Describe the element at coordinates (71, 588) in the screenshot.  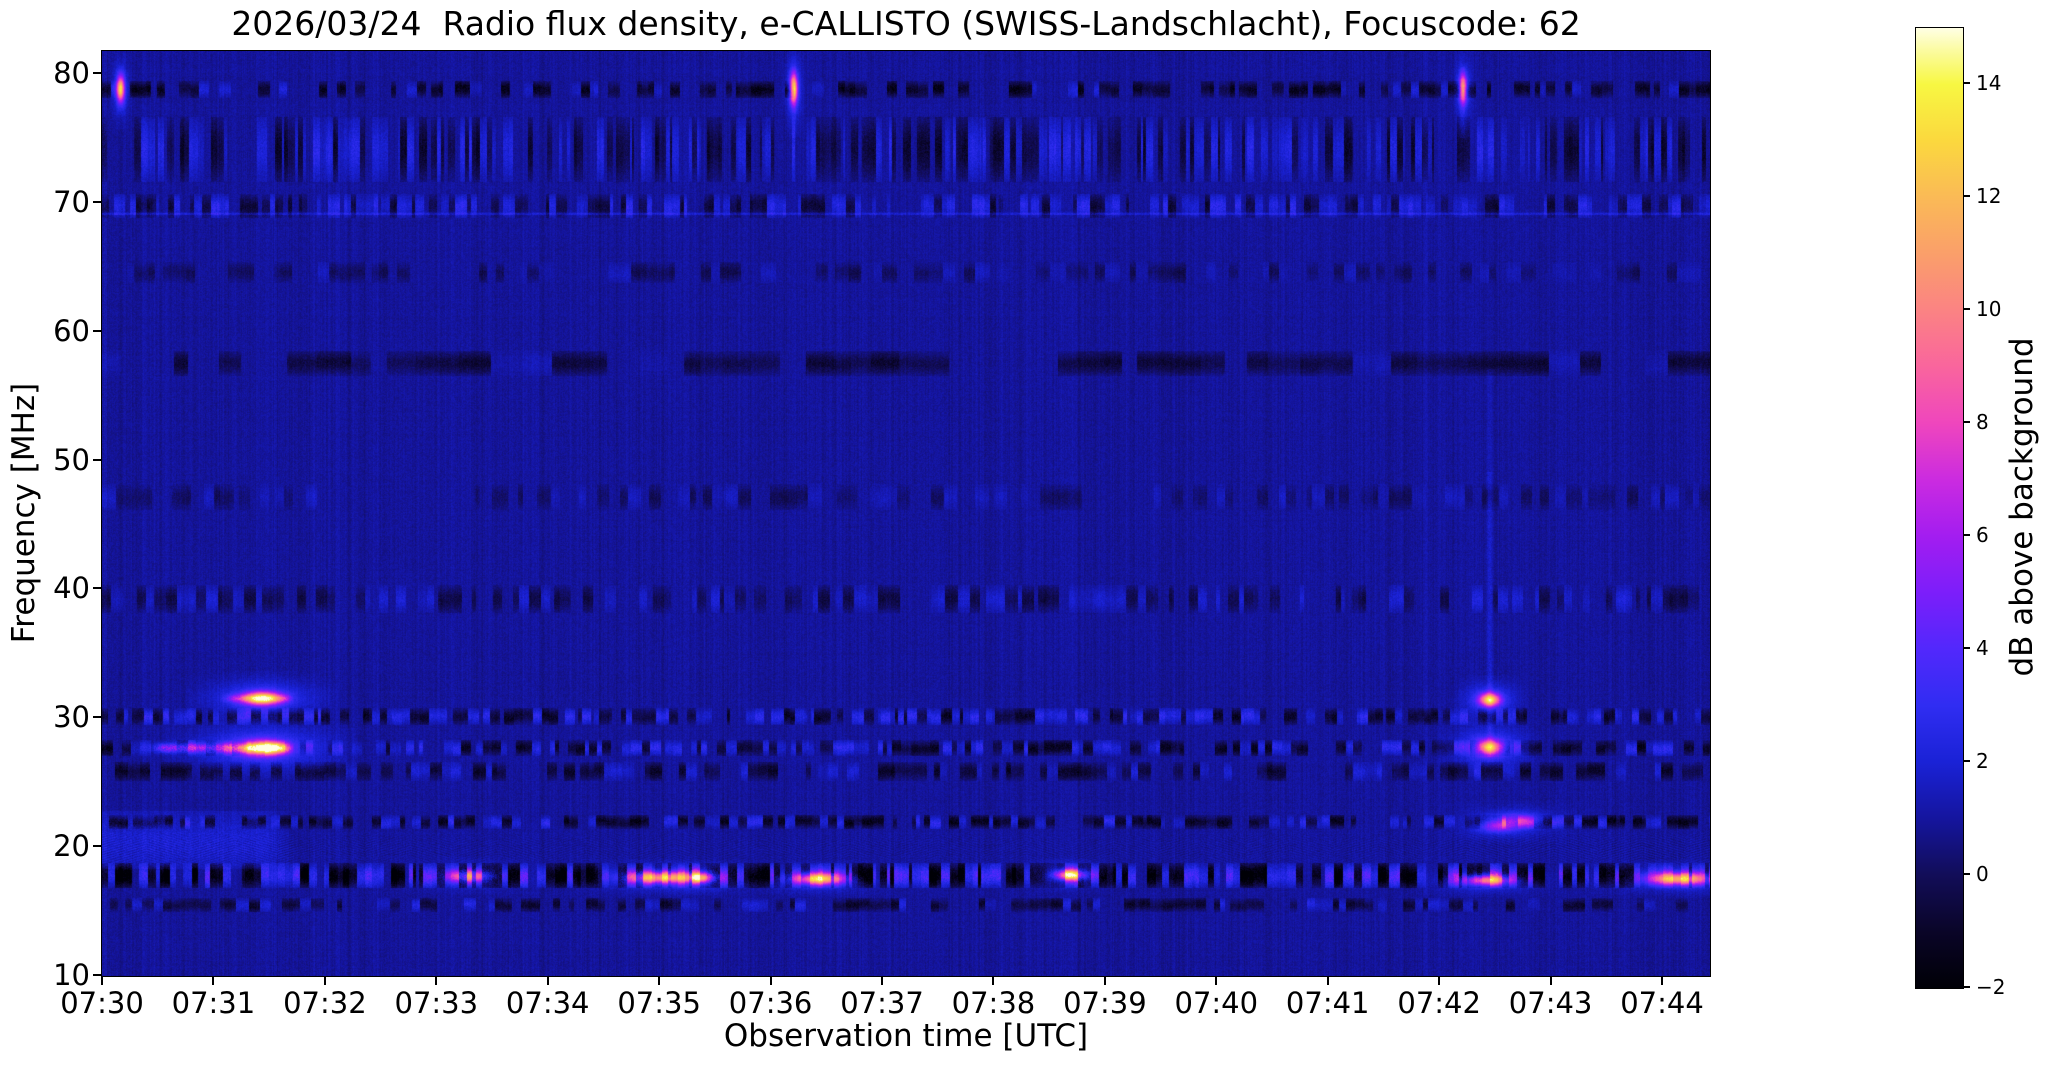
I see `y-tick-label: 40` at that location.